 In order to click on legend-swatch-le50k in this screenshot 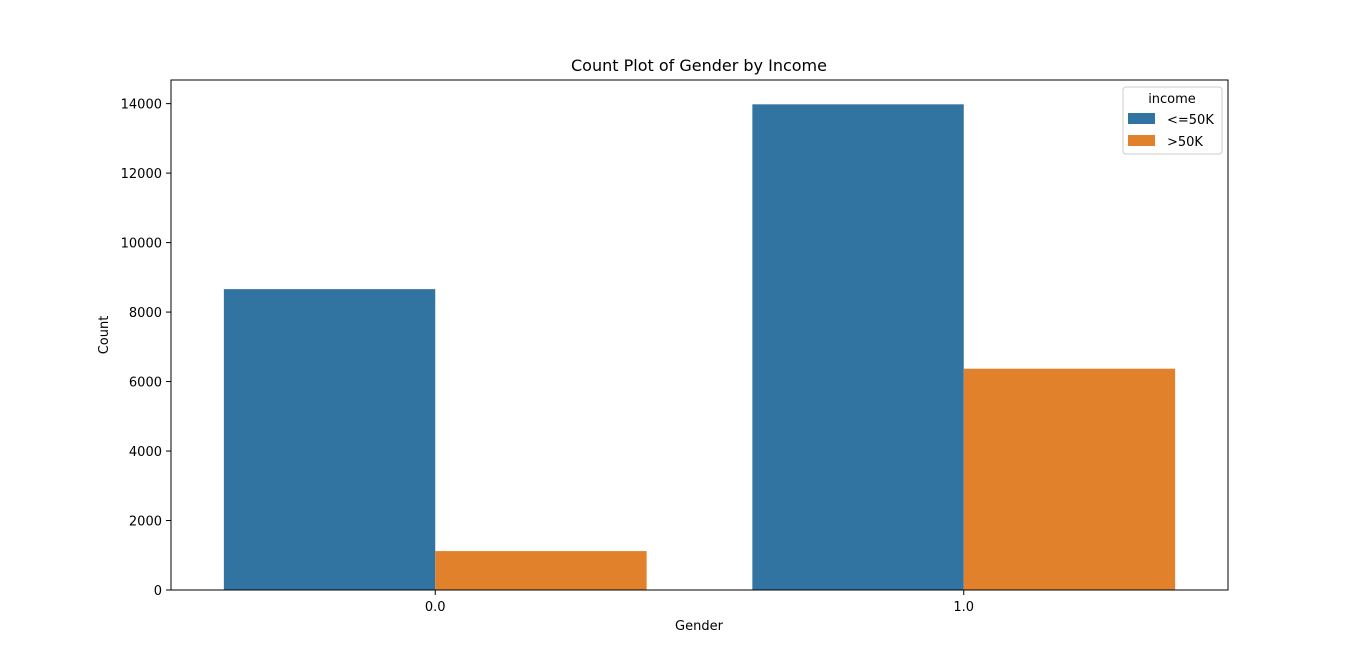, I will do `click(1141, 118)`.